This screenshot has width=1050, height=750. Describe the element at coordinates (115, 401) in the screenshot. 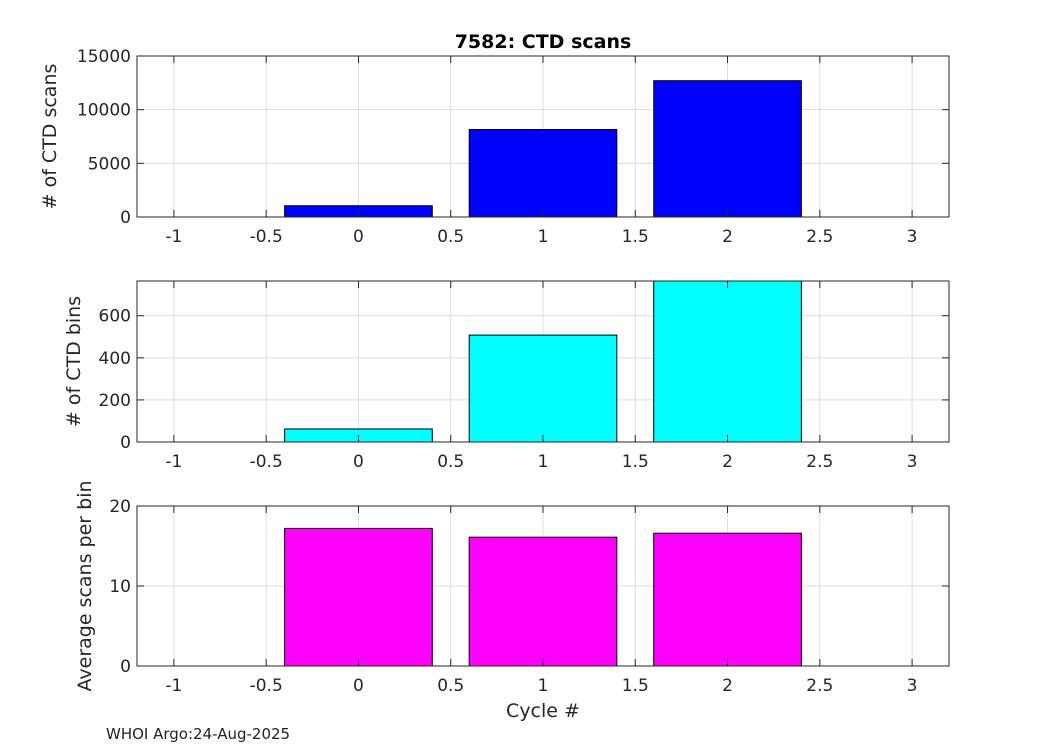

I see `y-tick-label: 200` at that location.